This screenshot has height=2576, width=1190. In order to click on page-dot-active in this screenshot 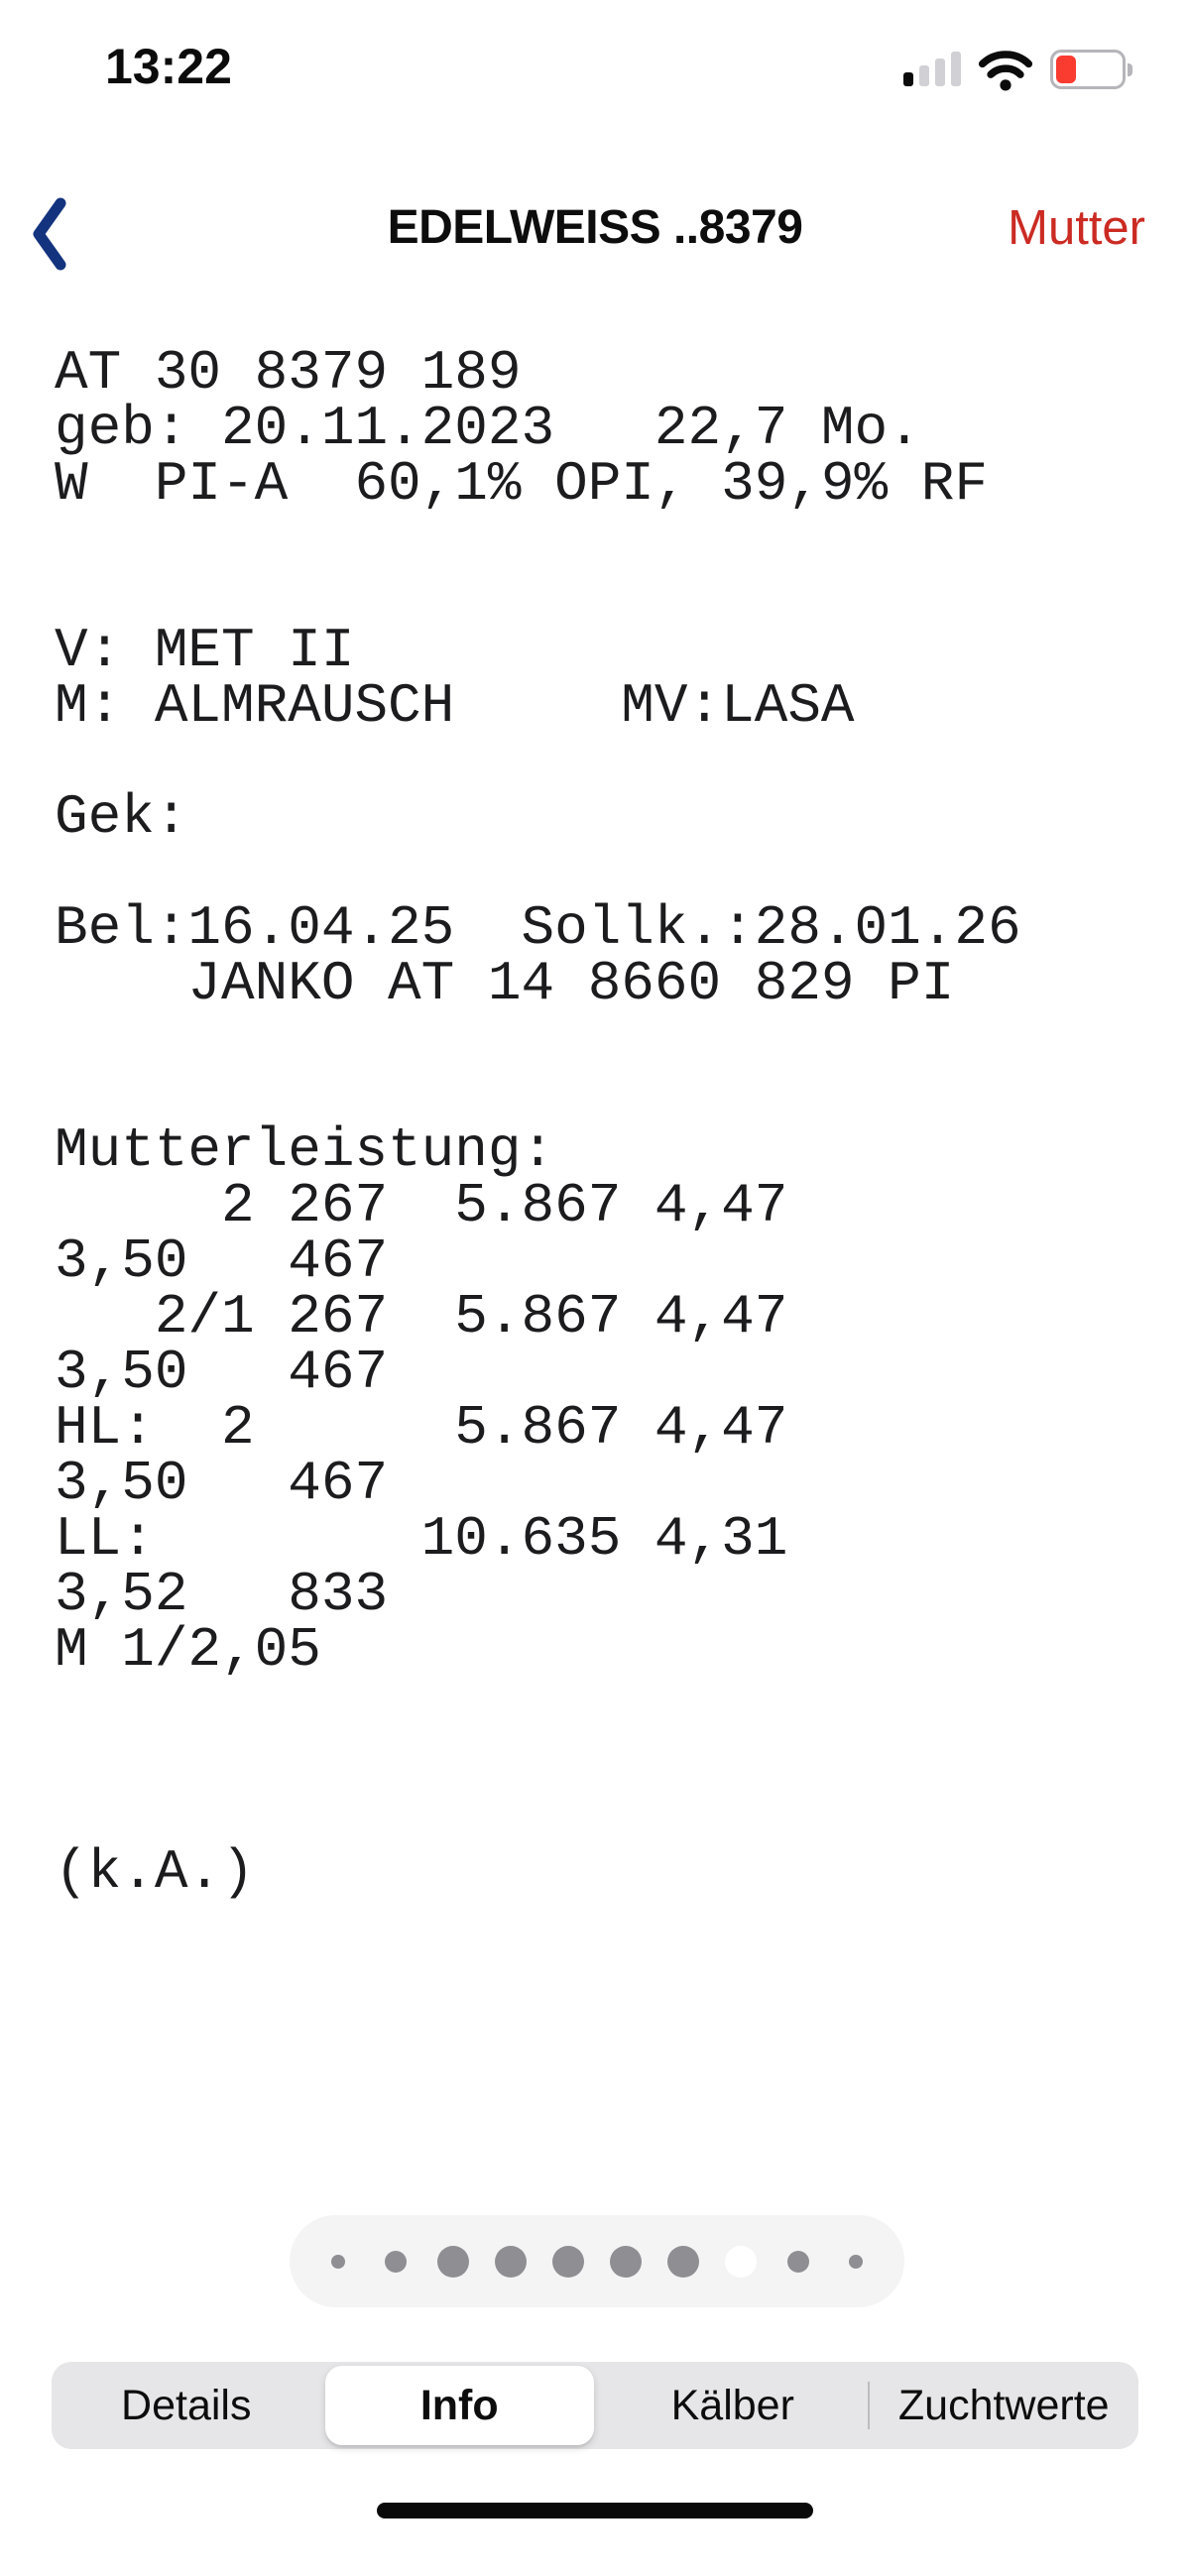, I will do `click(741, 2261)`.